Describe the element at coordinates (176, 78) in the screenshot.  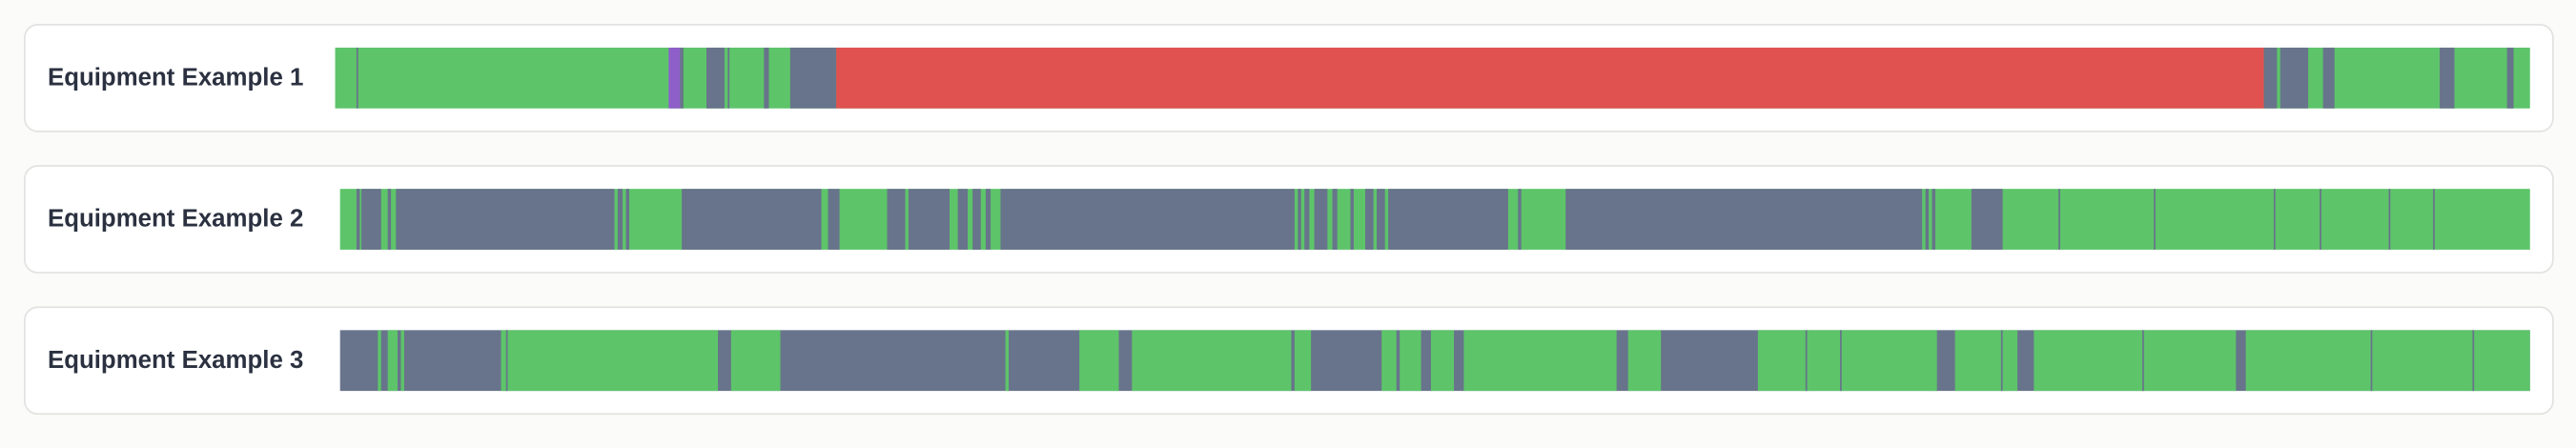
I see `row-label: Equipment Example 1` at that location.